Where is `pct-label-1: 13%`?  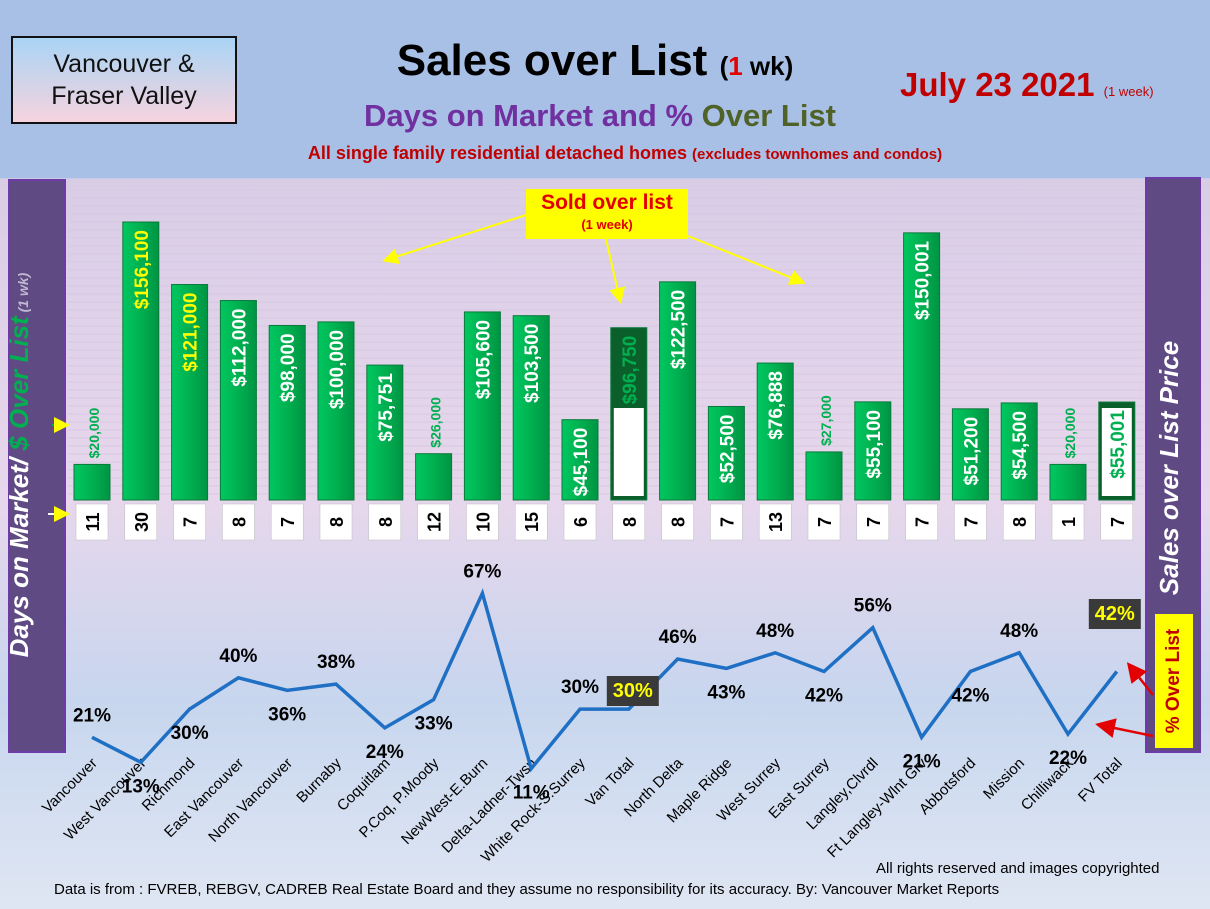
pct-label-1: 13% is located at coordinates (141, 786).